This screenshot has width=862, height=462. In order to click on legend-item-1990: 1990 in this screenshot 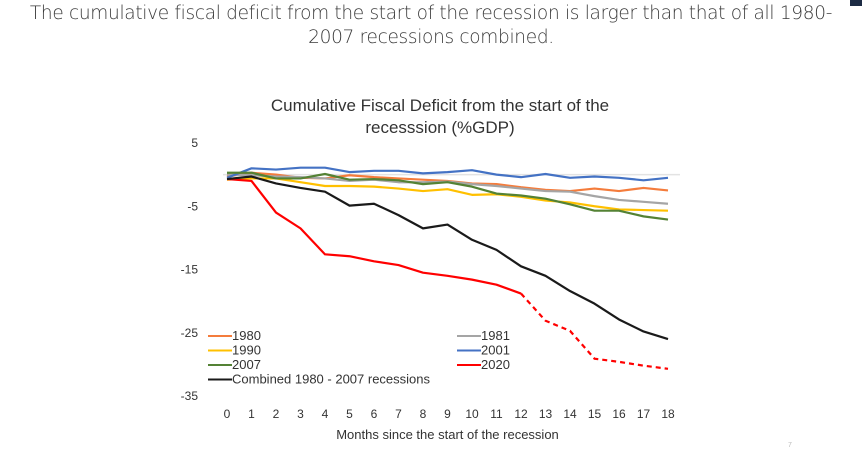, I will do `click(234, 350)`.